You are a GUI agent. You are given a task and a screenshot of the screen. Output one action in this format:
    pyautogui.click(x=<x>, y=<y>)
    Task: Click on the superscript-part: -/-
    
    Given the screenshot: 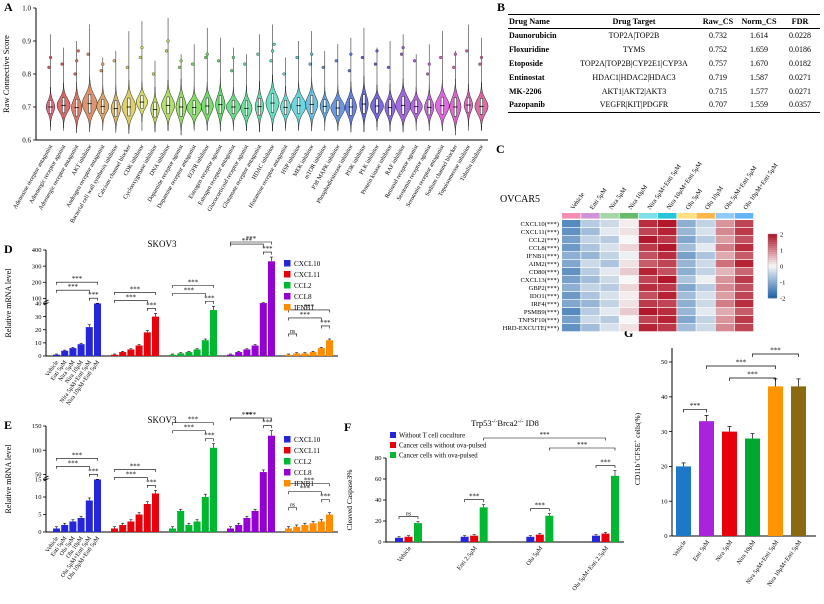 What is the action you would take?
    pyautogui.click(x=495, y=422)
    